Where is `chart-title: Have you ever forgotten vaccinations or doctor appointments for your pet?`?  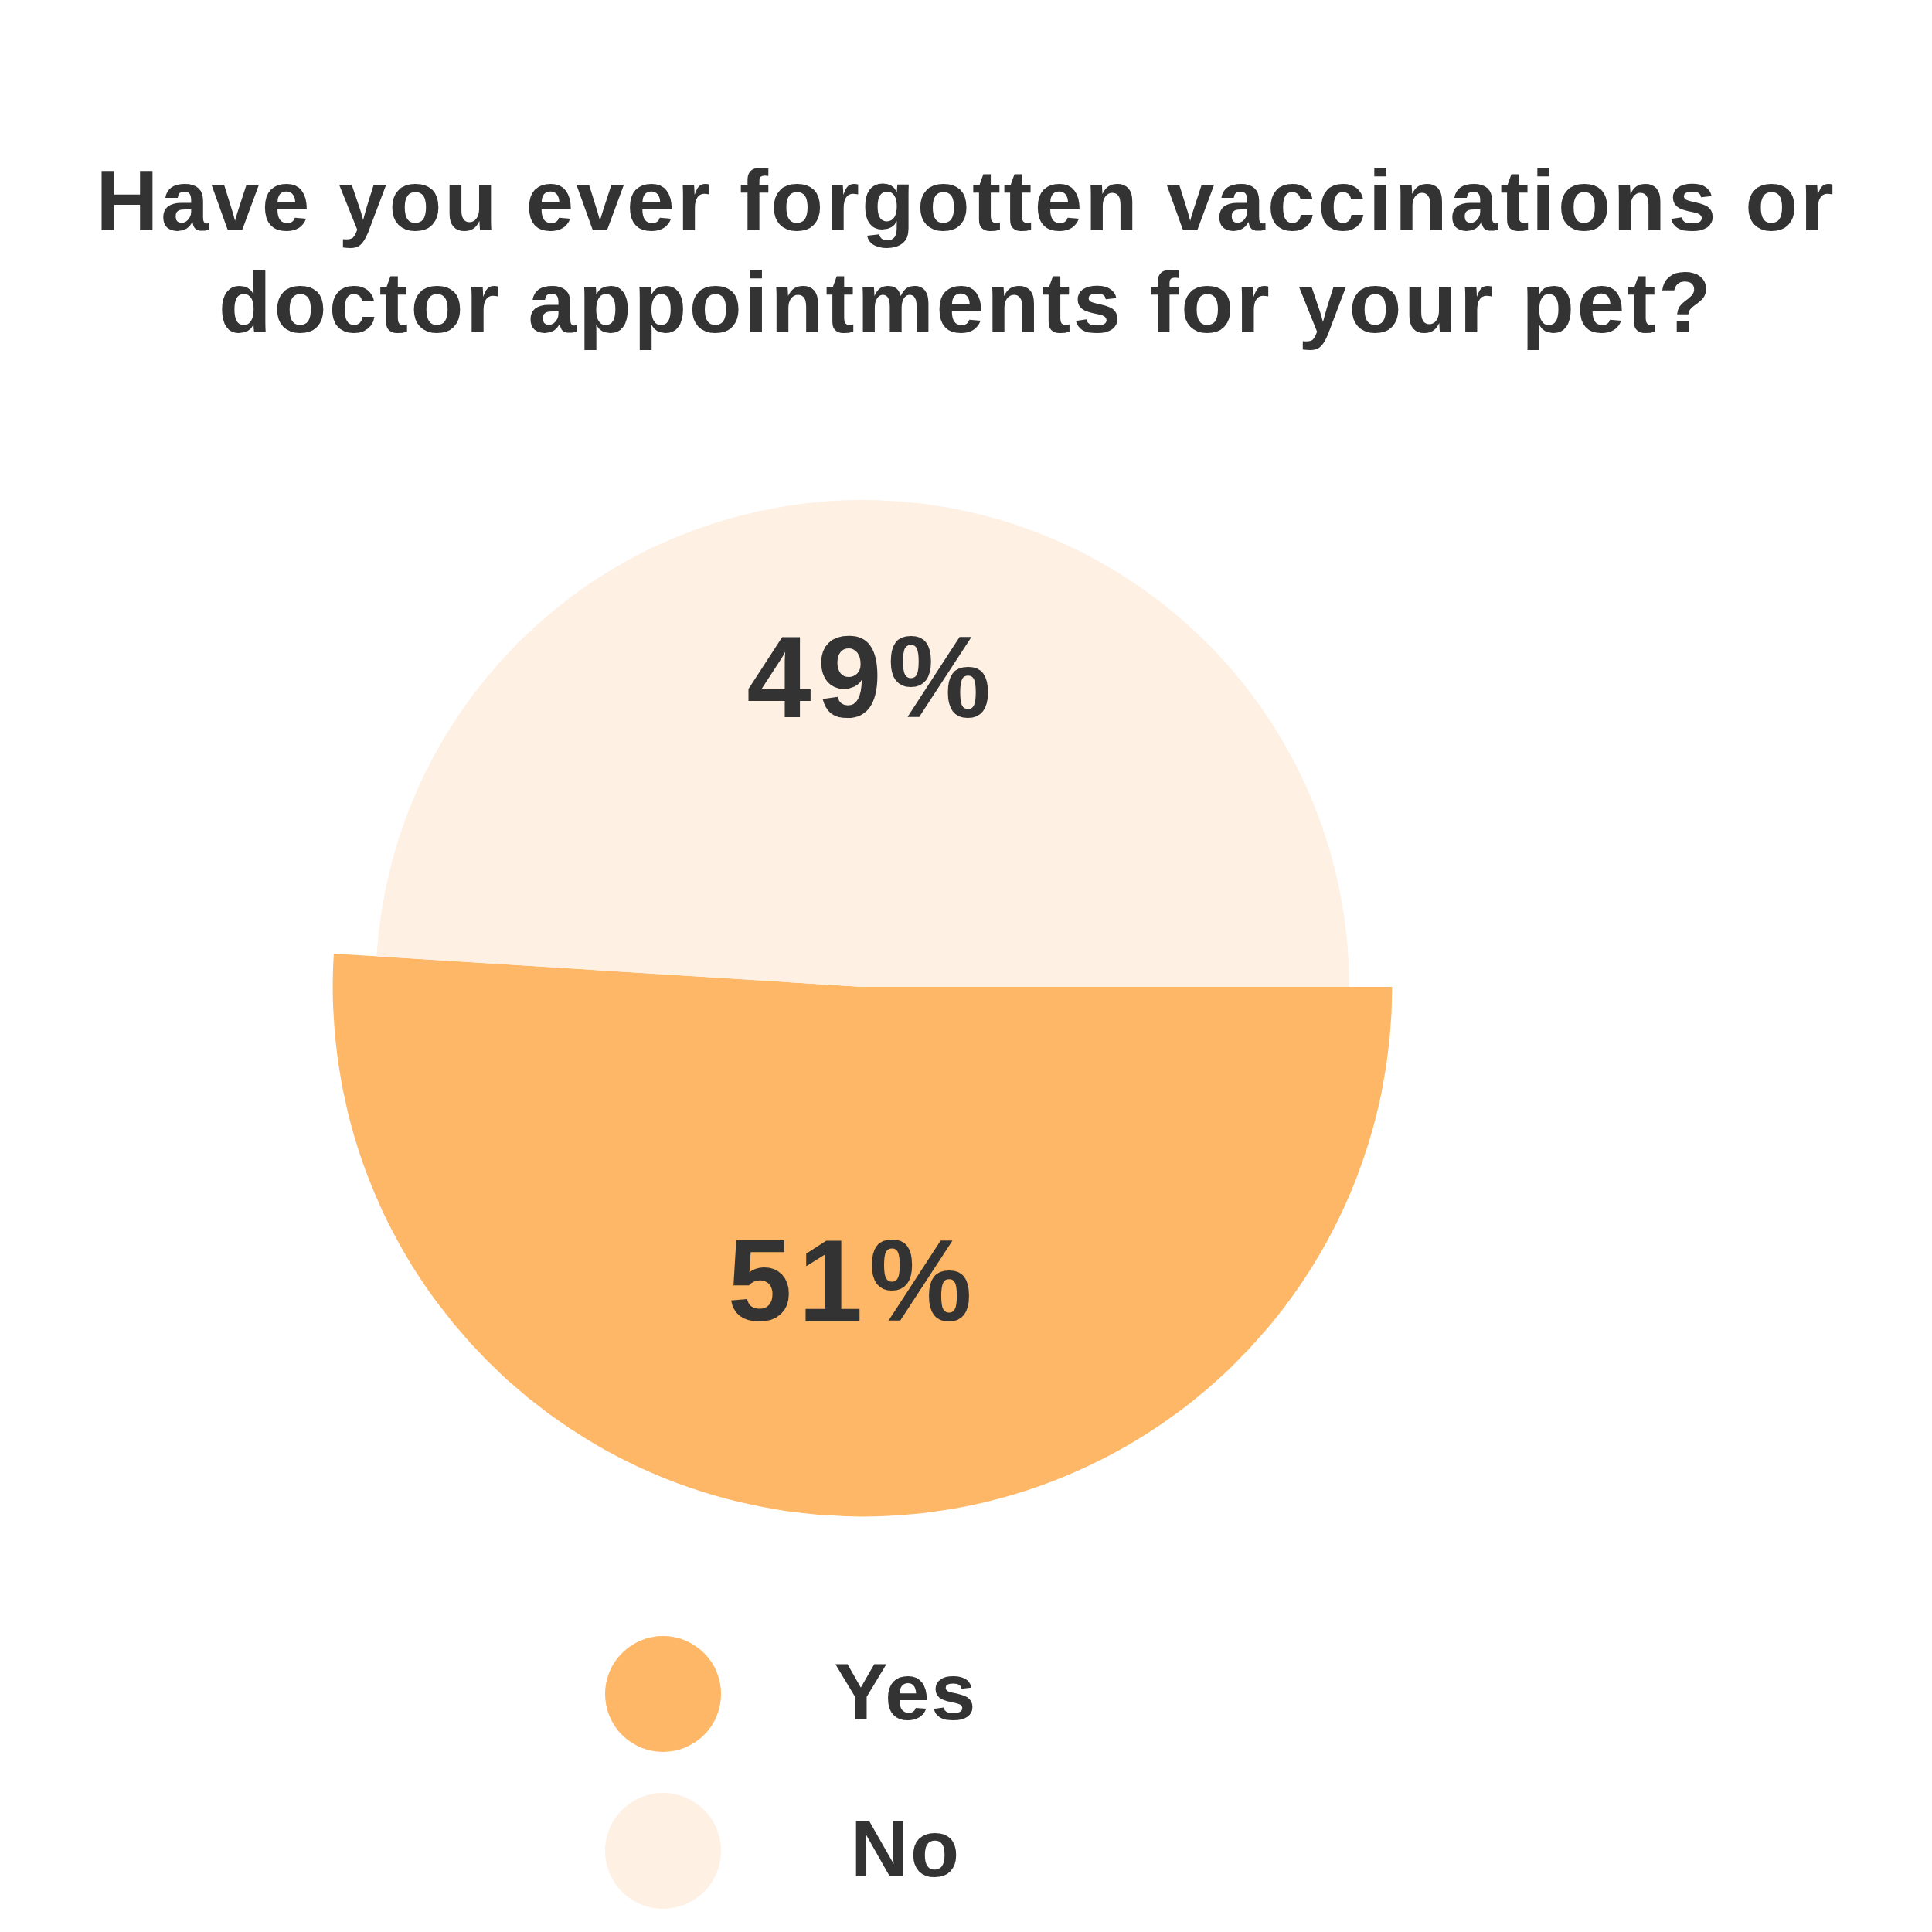 chart-title: Have you ever forgotten vaccinations or doctor appointments for your pet? is located at coordinates (966, 252).